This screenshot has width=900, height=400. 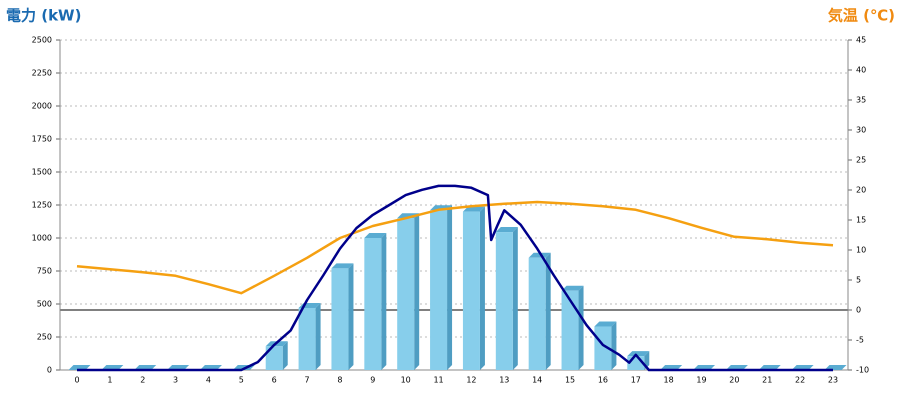 I want to click on x-tick-label: 11, so click(x=438, y=380).